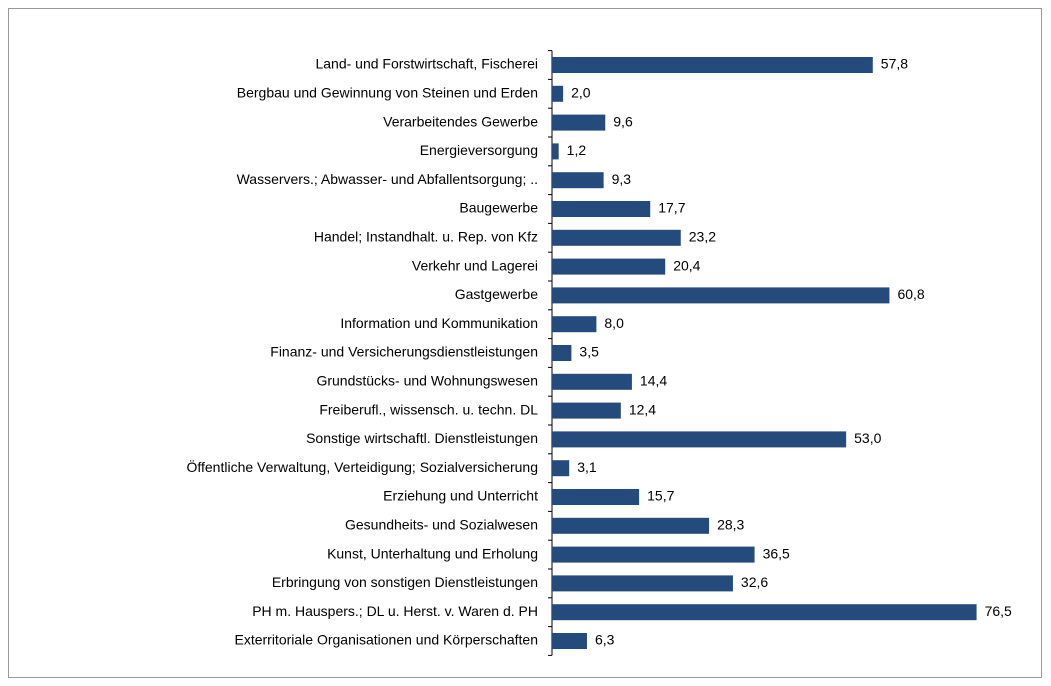 This screenshot has width=1051, height=686. What do you see at coordinates (642, 409) in the screenshot?
I see `value-label: 12,4` at bounding box center [642, 409].